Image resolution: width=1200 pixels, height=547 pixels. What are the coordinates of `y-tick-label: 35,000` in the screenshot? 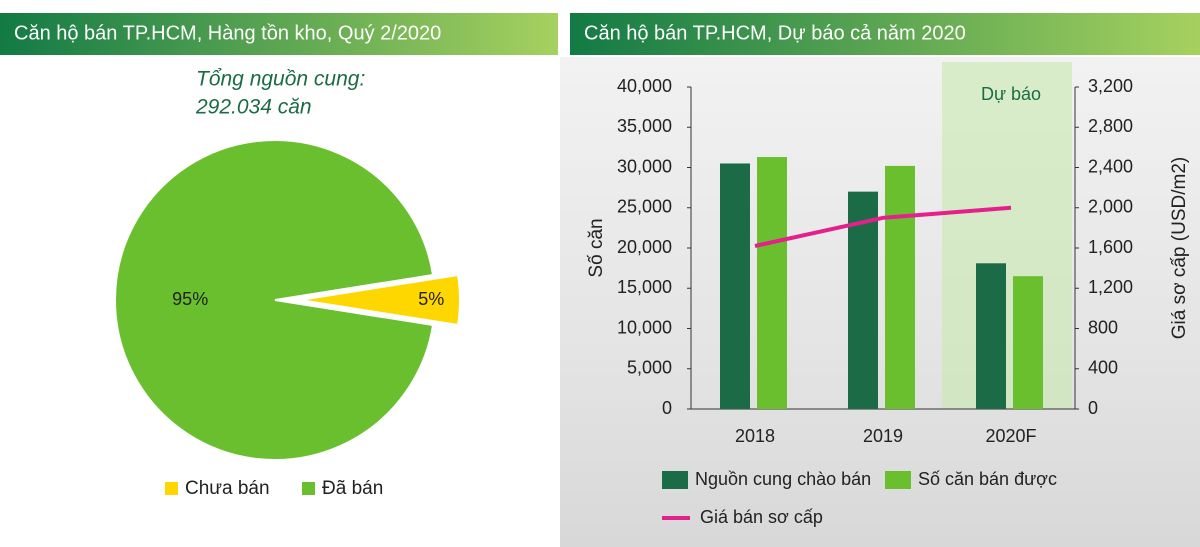 It's located at (644, 126).